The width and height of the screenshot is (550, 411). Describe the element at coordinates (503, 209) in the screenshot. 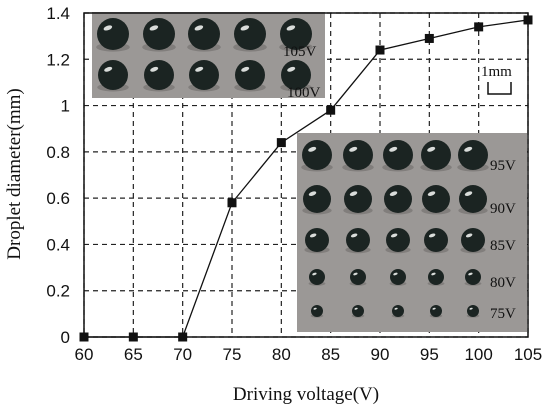

I see `inset-label-90v: 90V` at that location.